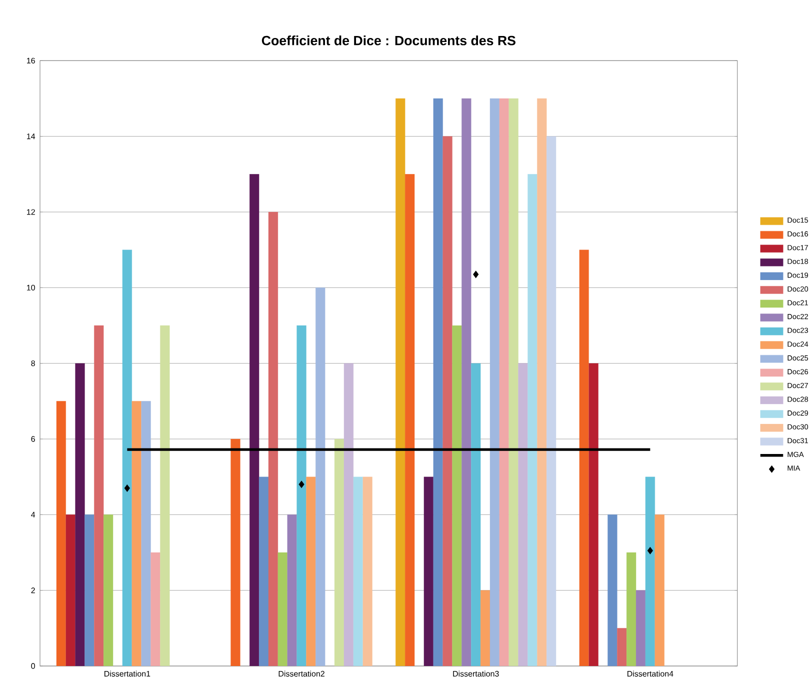  What do you see at coordinates (33, 666) in the screenshot?
I see `y-tick-label: 0` at bounding box center [33, 666].